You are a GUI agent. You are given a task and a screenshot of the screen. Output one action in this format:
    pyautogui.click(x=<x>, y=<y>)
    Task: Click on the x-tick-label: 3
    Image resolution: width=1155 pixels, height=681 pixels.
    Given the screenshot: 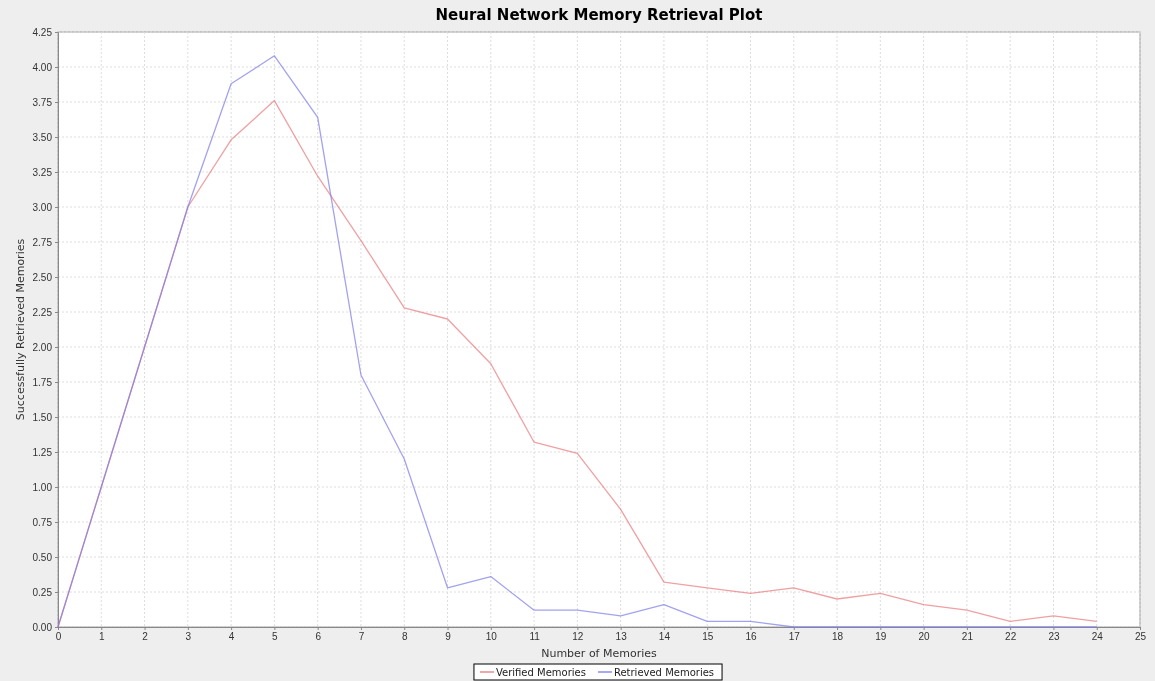 What is the action you would take?
    pyautogui.click(x=188, y=637)
    